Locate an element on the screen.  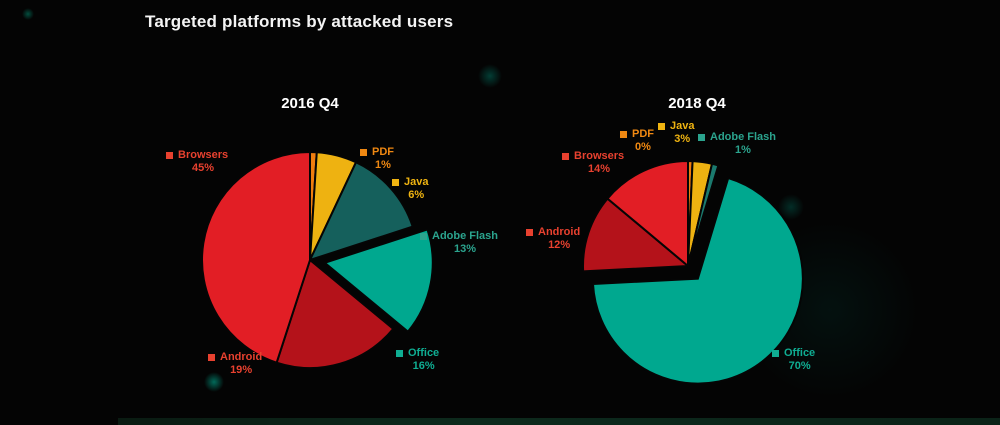
legend-2018-browsers: Browsers 14 is located at coordinates (593, 163).